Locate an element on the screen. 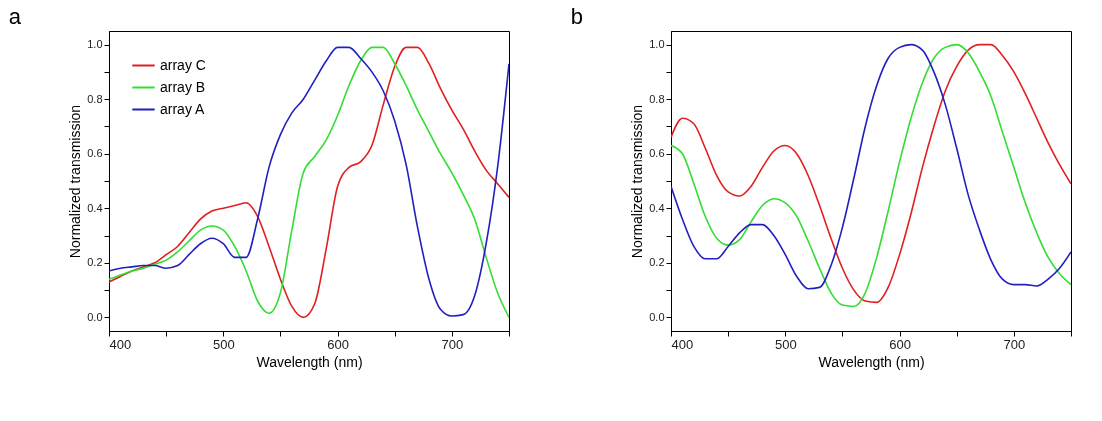 Image resolution: width=1102 pixels, height=421 pixels. chart-title: a is located at coordinates (15, 16).